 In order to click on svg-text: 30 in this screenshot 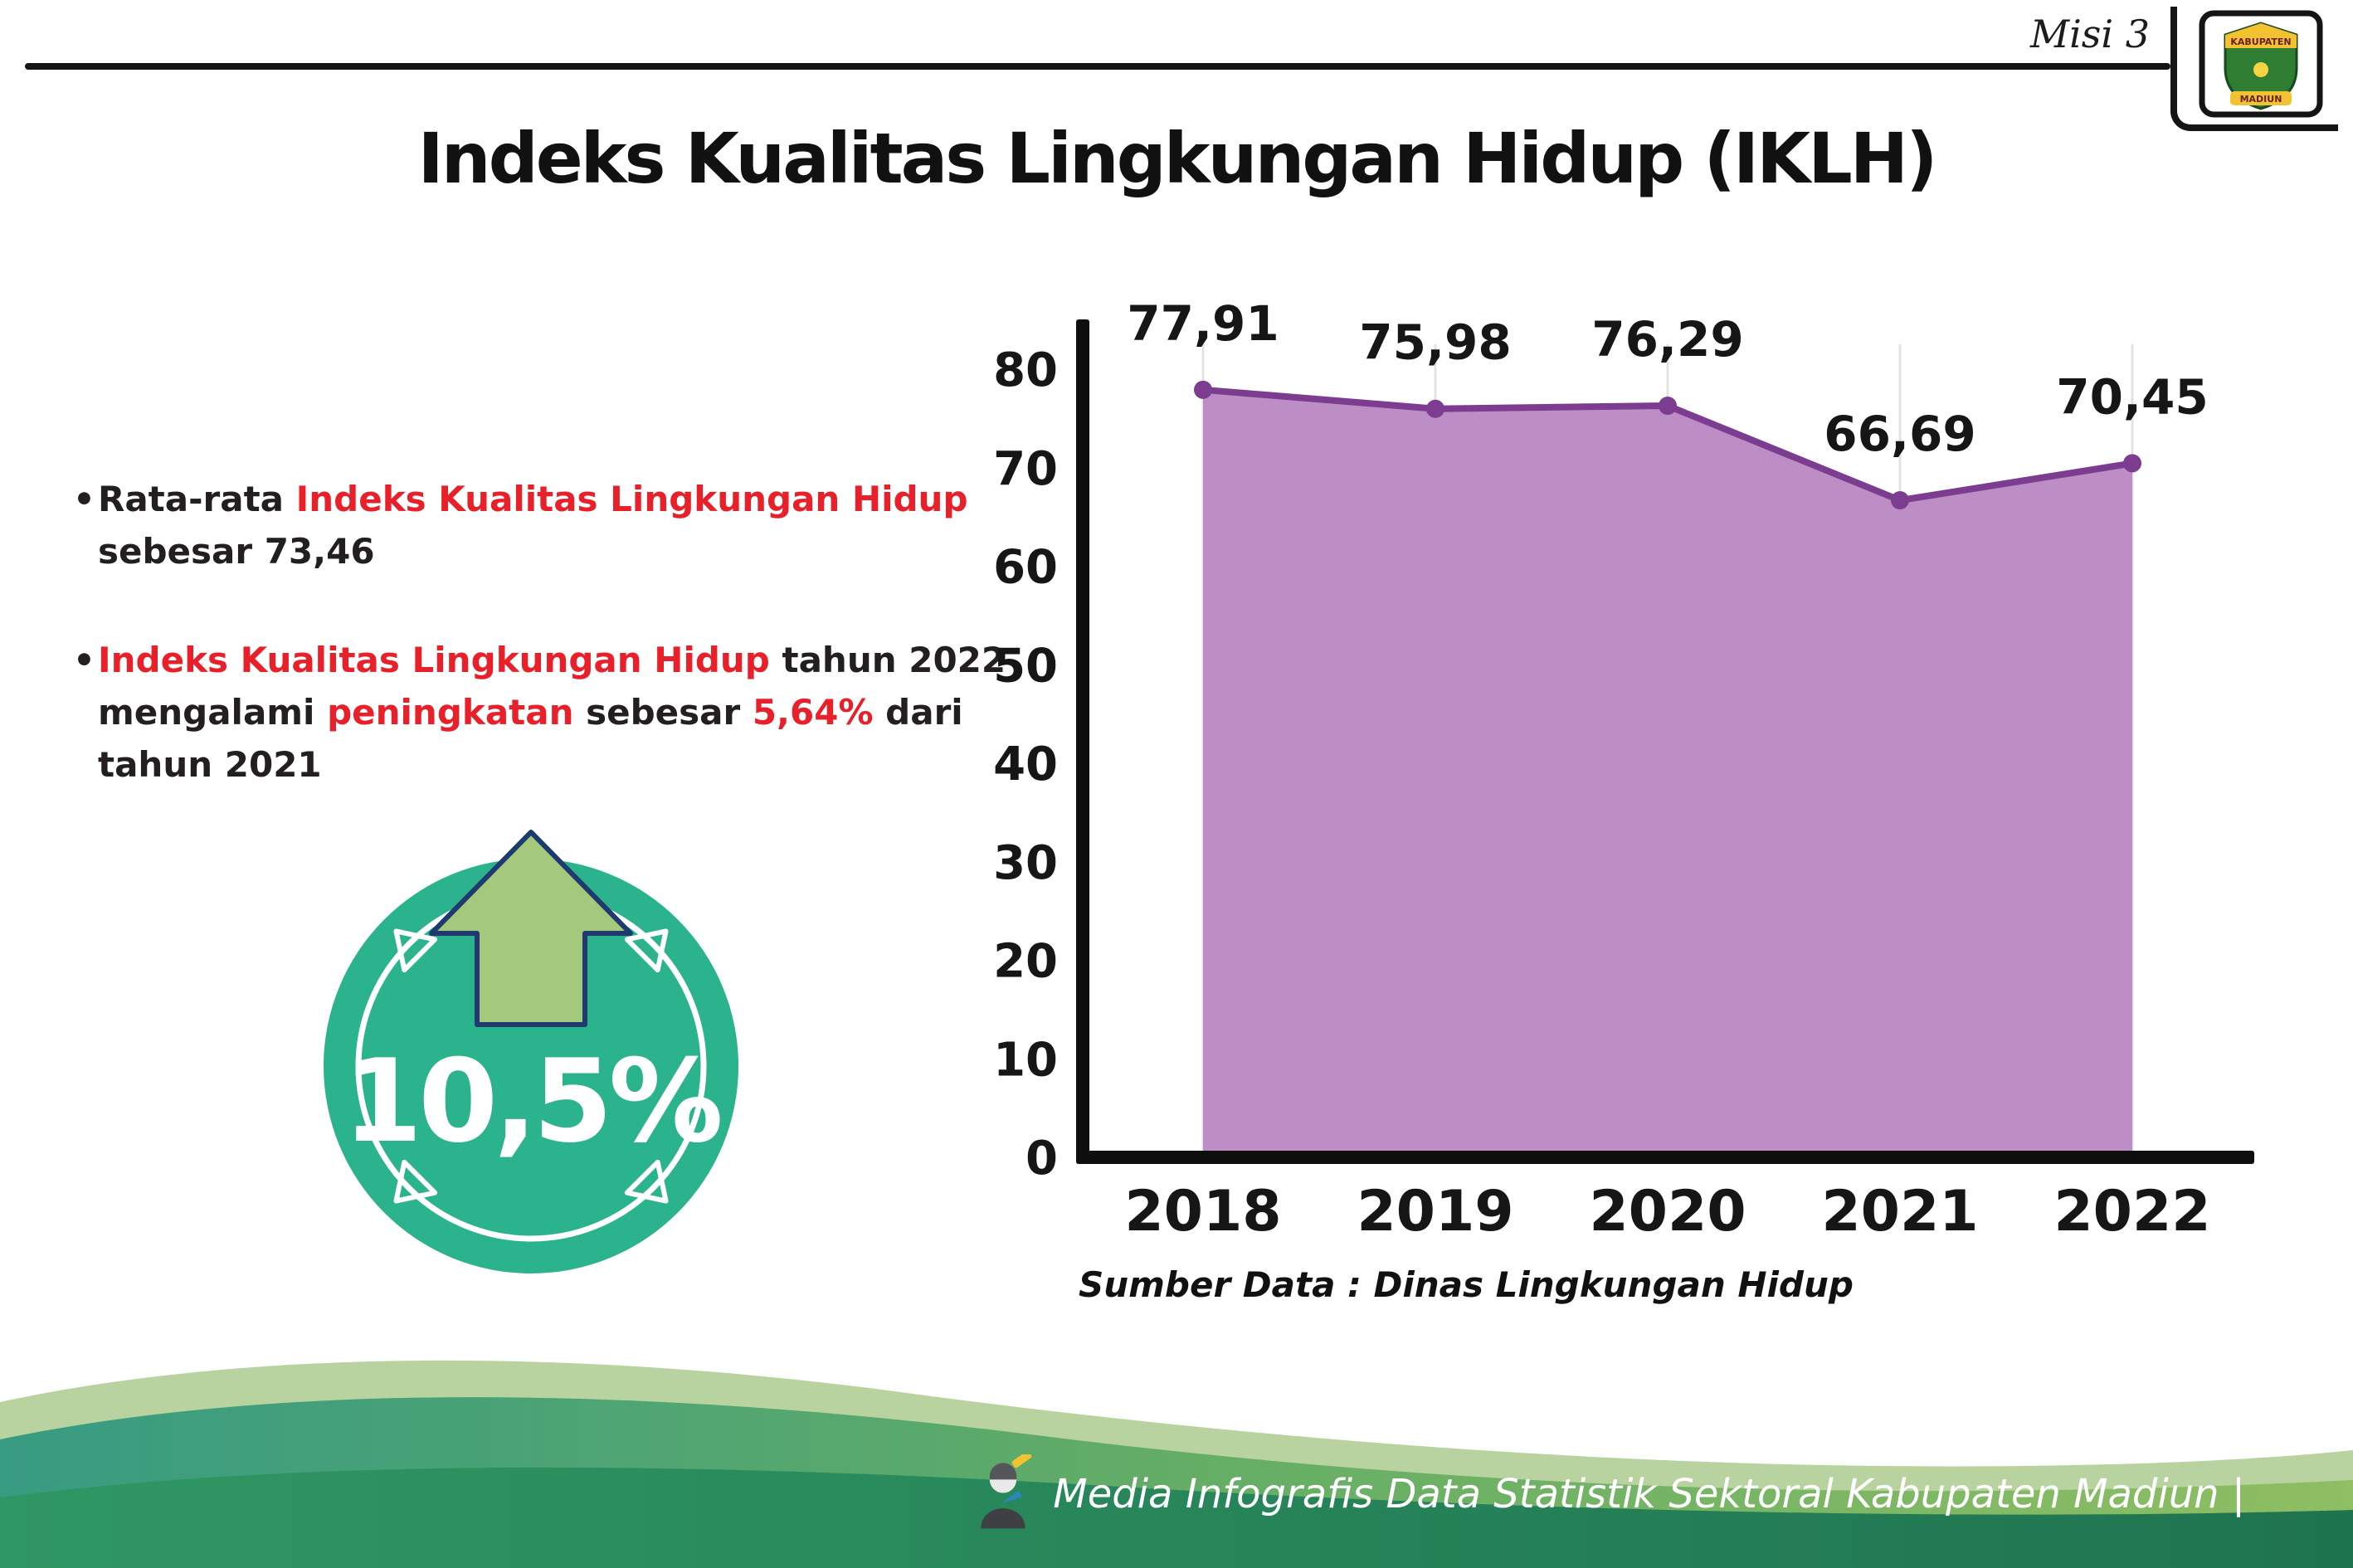, I will do `click(1025, 863)`.